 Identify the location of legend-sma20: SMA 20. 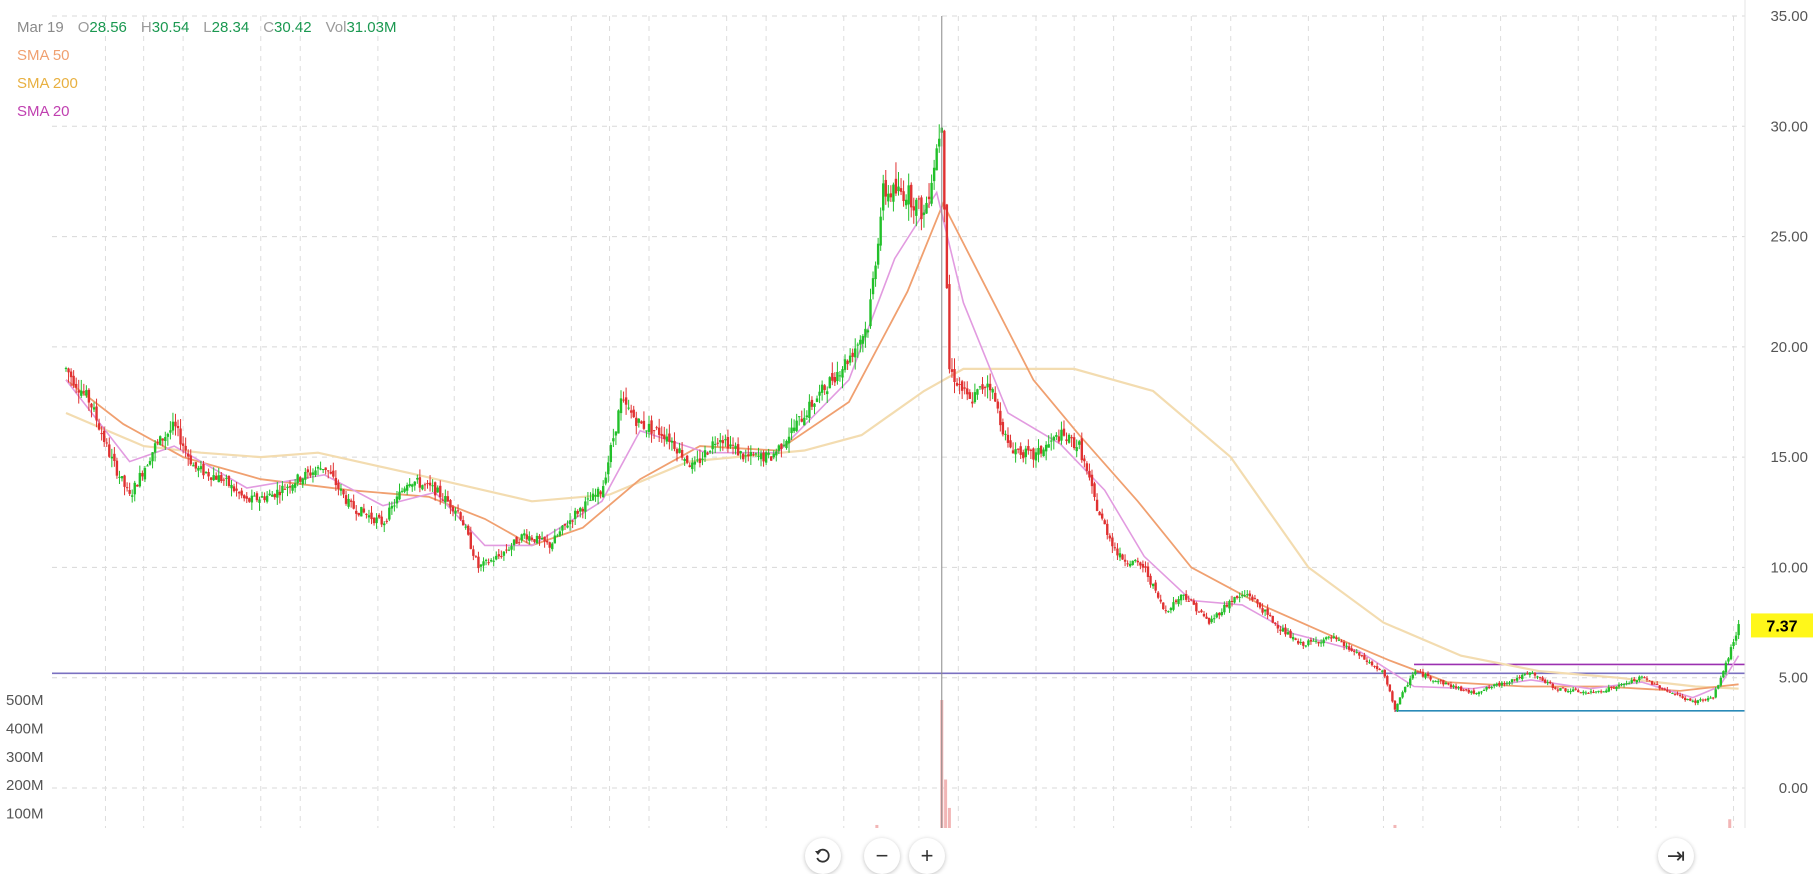
(43, 111).